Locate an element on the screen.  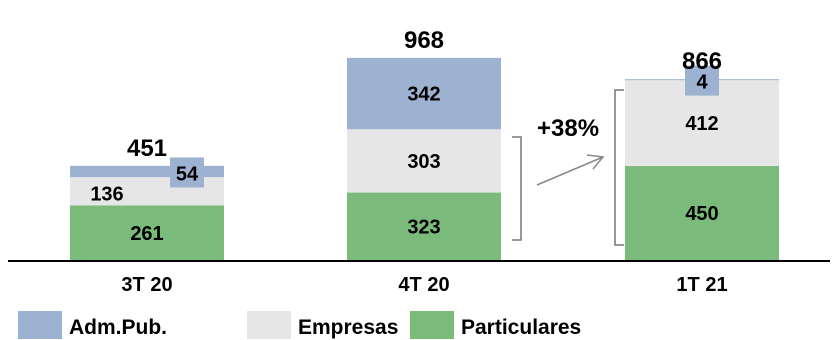
bar-group-3t-20: 261 136 54 451 is located at coordinates (147, 197).